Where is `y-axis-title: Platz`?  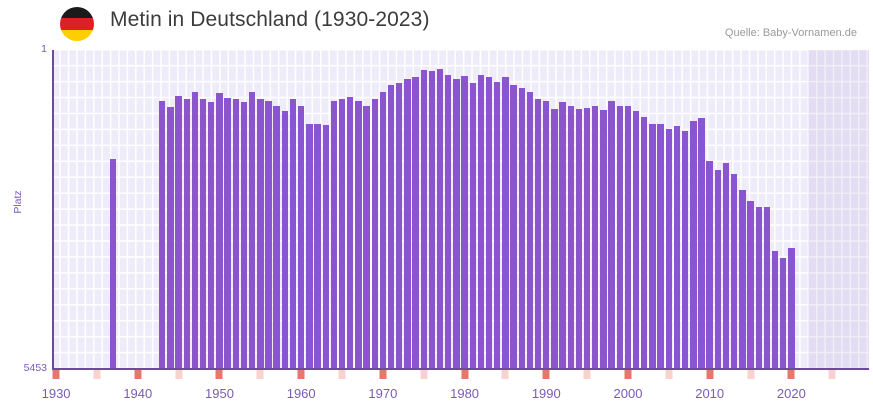 y-axis-title: Platz is located at coordinates (18, 202).